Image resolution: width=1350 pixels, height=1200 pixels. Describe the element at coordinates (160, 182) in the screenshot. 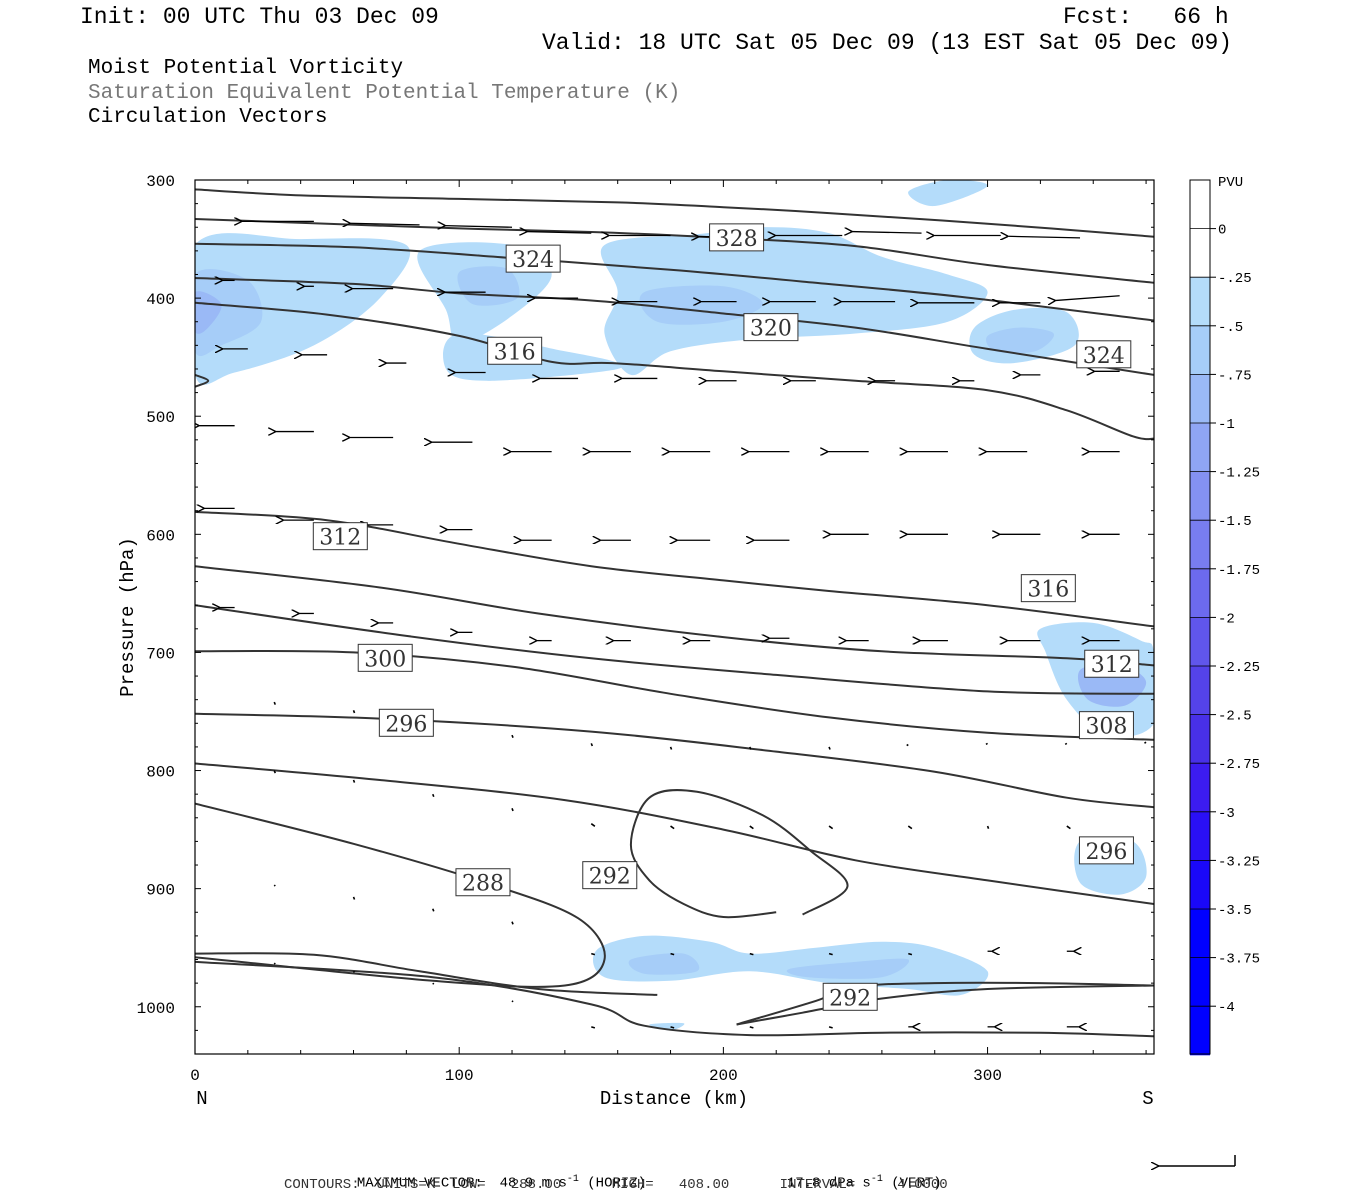

I see `y-tick-label: 300` at that location.